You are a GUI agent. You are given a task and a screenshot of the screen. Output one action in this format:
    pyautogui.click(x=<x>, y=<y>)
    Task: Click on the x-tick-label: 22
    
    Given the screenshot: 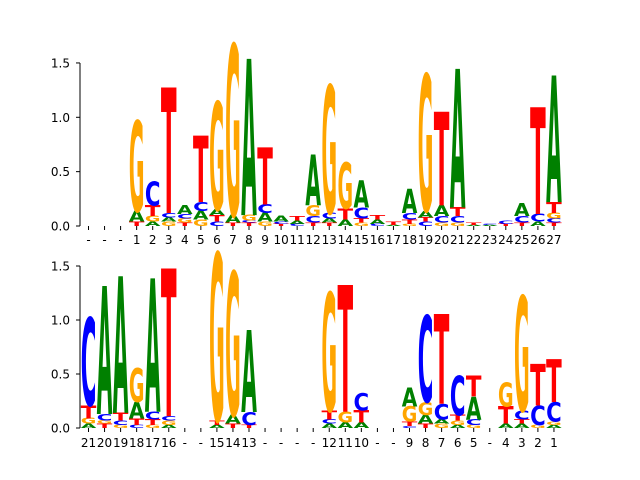 What is the action you would take?
    pyautogui.click(x=473, y=240)
    